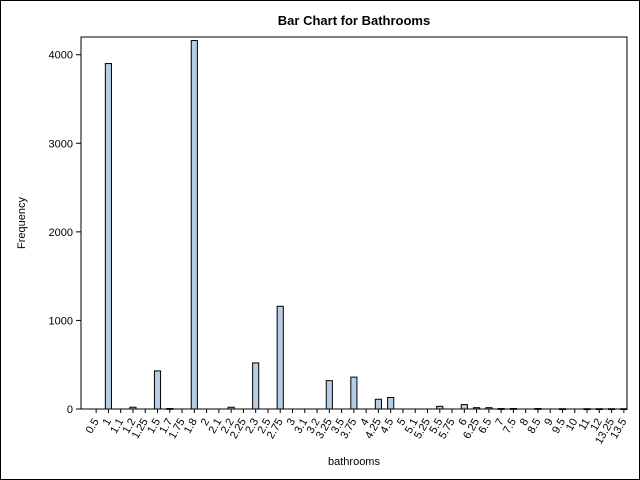 The height and width of the screenshot is (480, 640). What do you see at coordinates (401, 422) in the screenshot?
I see `x-tick-label: 5` at bounding box center [401, 422].